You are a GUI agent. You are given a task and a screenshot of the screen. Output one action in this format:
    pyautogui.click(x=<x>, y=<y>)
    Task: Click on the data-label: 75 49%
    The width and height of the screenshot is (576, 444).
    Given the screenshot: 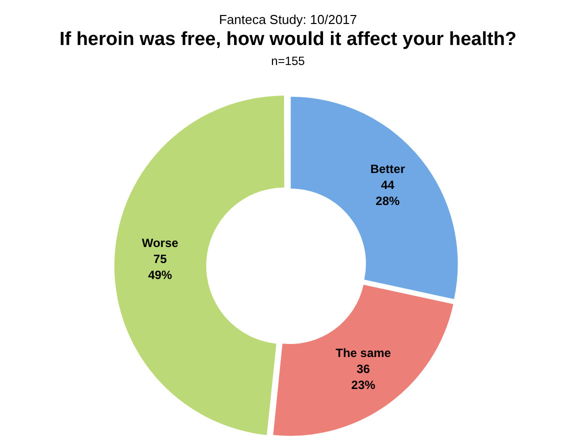 What is the action you would take?
    pyautogui.click(x=160, y=267)
    